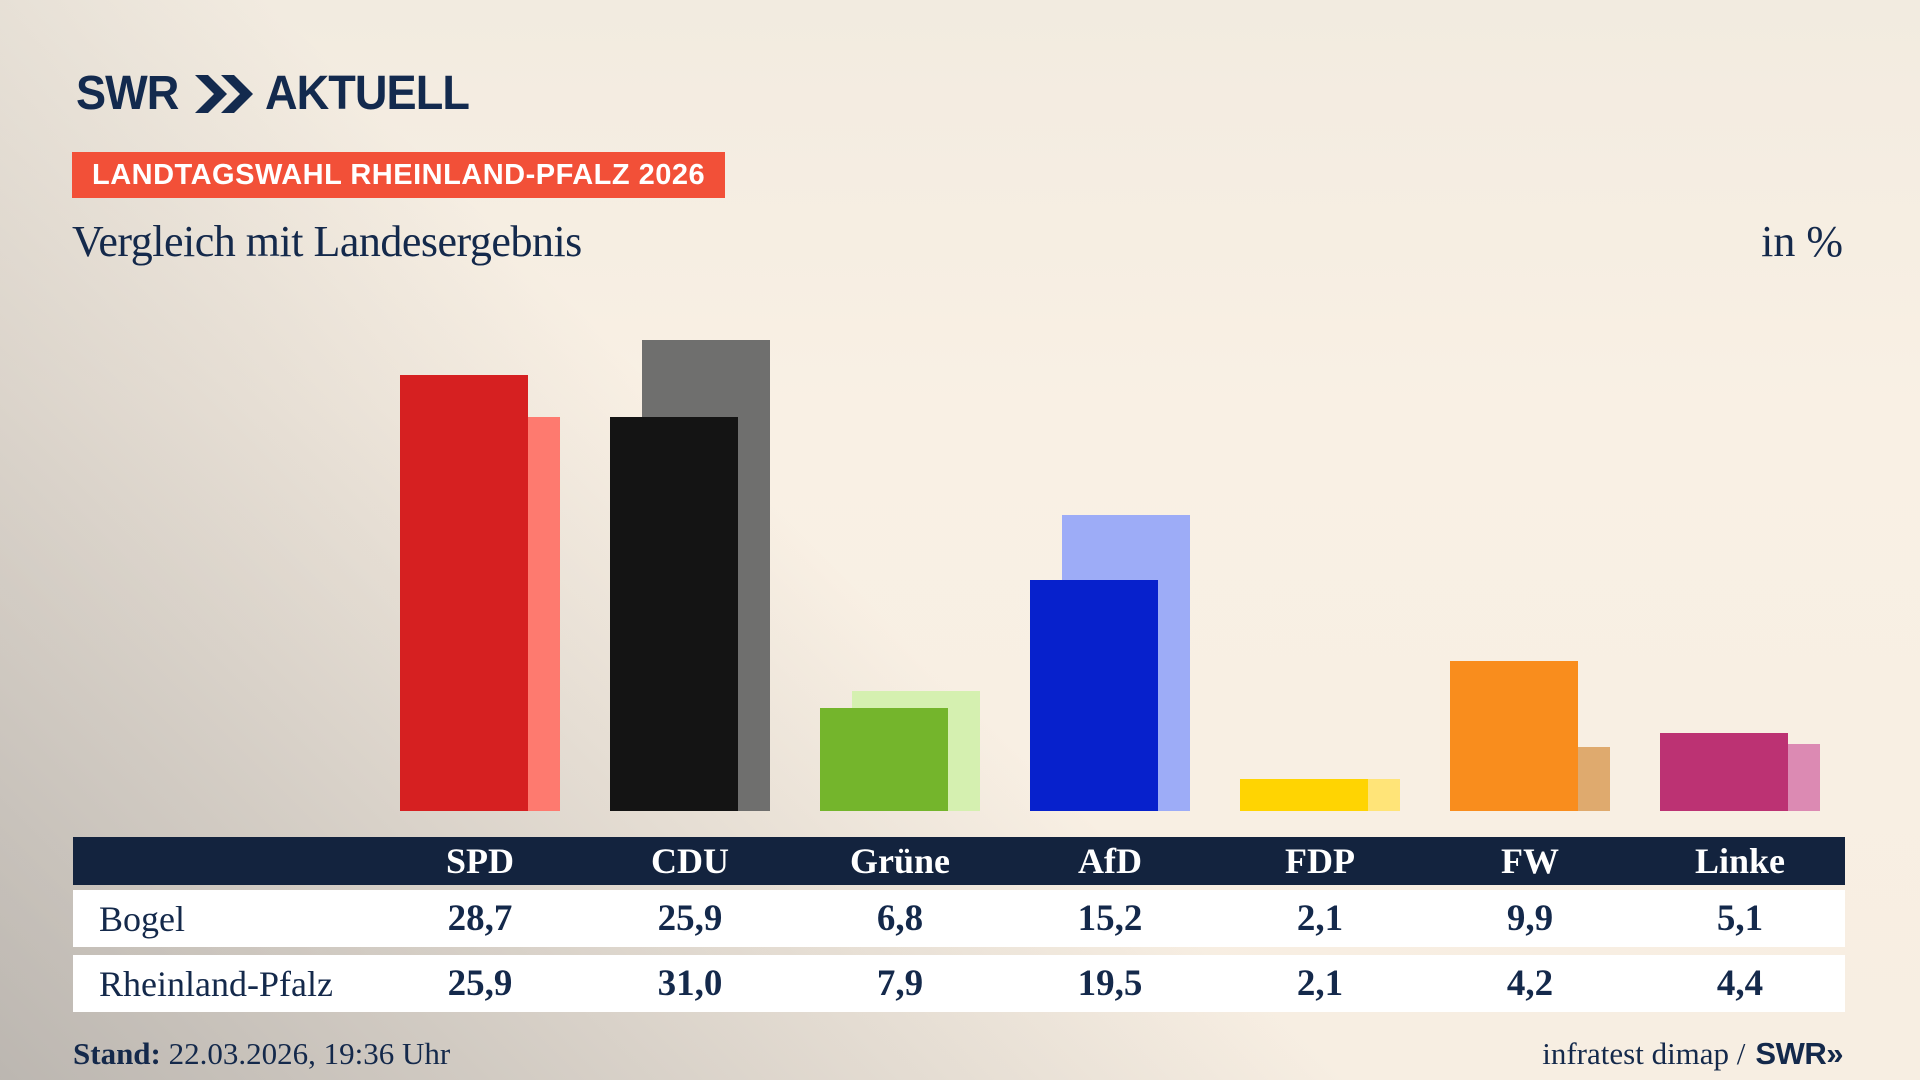 This screenshot has height=1080, width=1920. I want to click on aktuell-logo-text: AKTUELL, so click(367, 93).